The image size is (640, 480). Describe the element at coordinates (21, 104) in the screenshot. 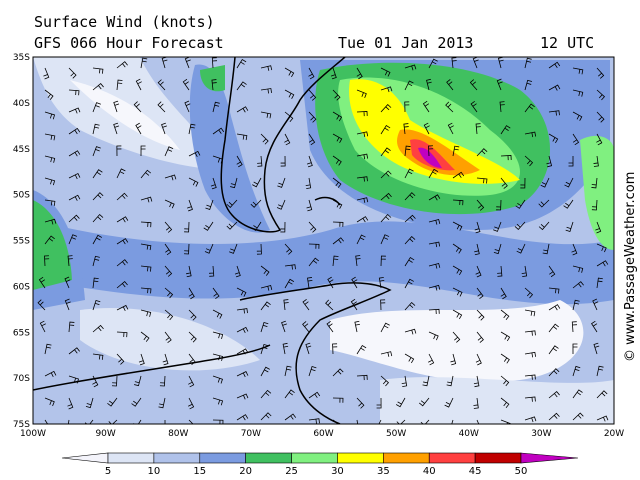

I see `lat-label: 40S` at that location.